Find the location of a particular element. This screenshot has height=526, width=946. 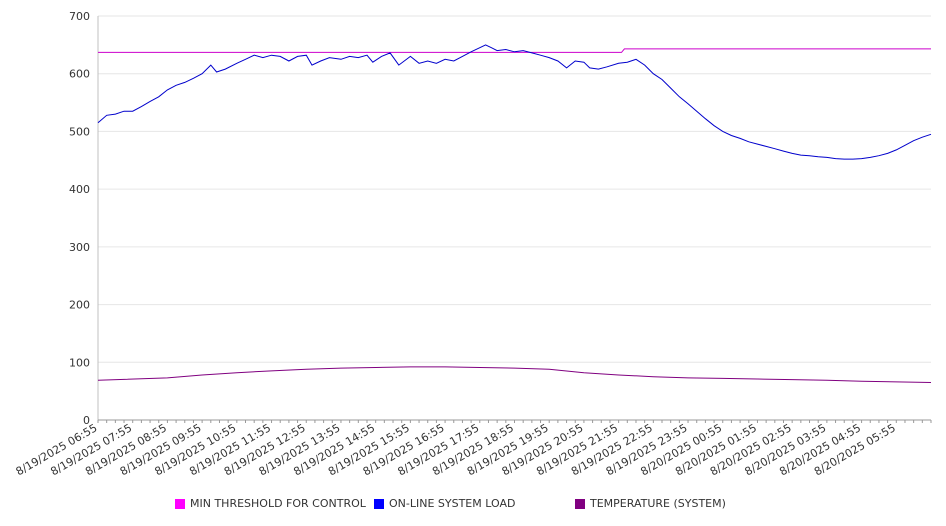

y-tick-label-0: 0 is located at coordinates (86, 420).